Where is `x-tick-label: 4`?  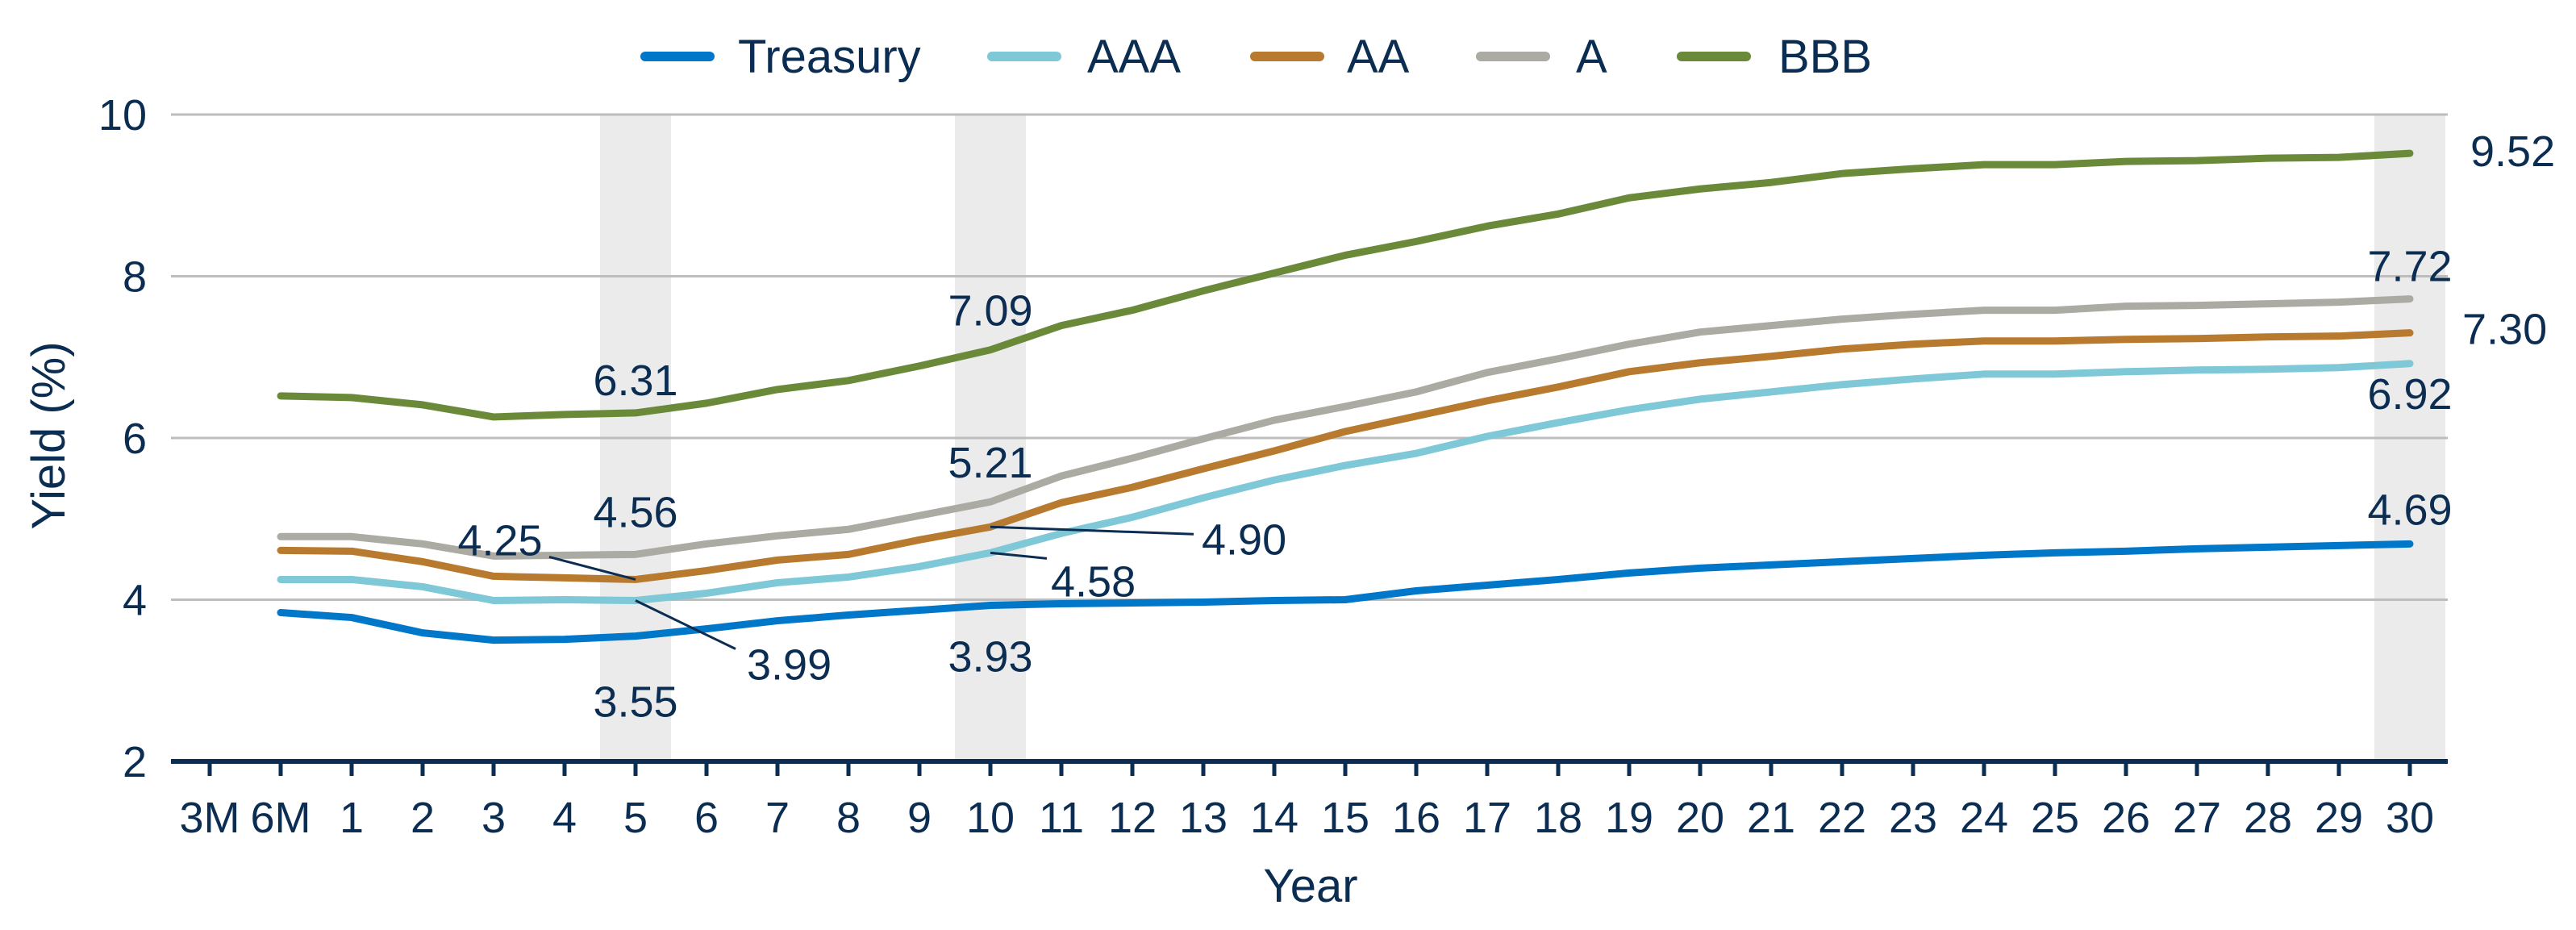 x-tick-label: 4 is located at coordinates (564, 818).